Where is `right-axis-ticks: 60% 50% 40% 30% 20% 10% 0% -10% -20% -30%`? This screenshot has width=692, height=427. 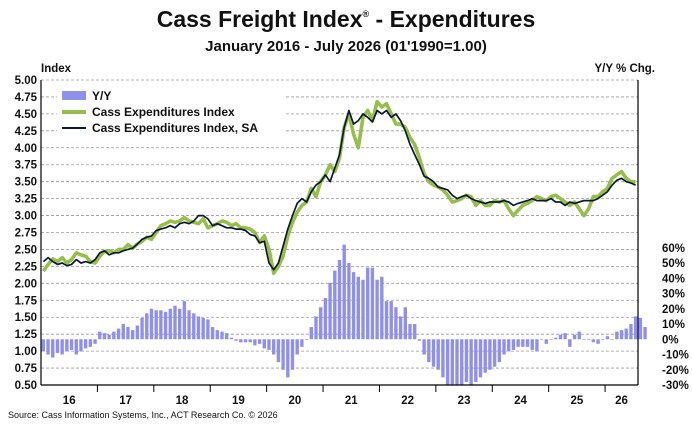 right-axis-ticks: 60% 50% 40% 30% 20% 10% 0% -10% -20% -30% is located at coordinates (675, 317).